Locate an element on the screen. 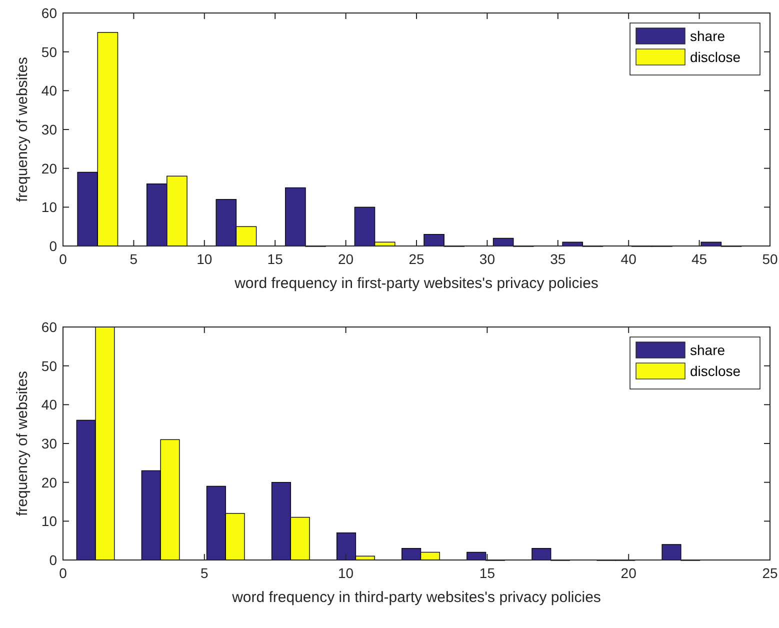 The image size is (779, 628). x-axis-title: word frequency in first-party websites's privacy policies is located at coordinates (416, 283).